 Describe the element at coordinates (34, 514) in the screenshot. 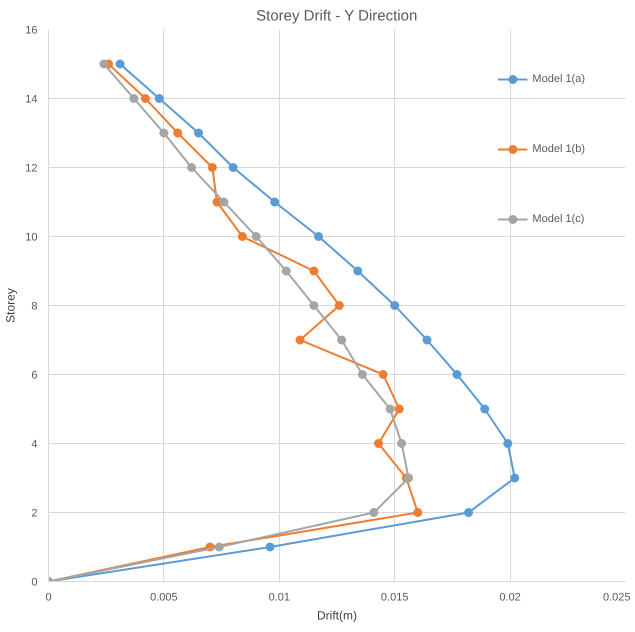

I see `y-tick-label: 2` at that location.